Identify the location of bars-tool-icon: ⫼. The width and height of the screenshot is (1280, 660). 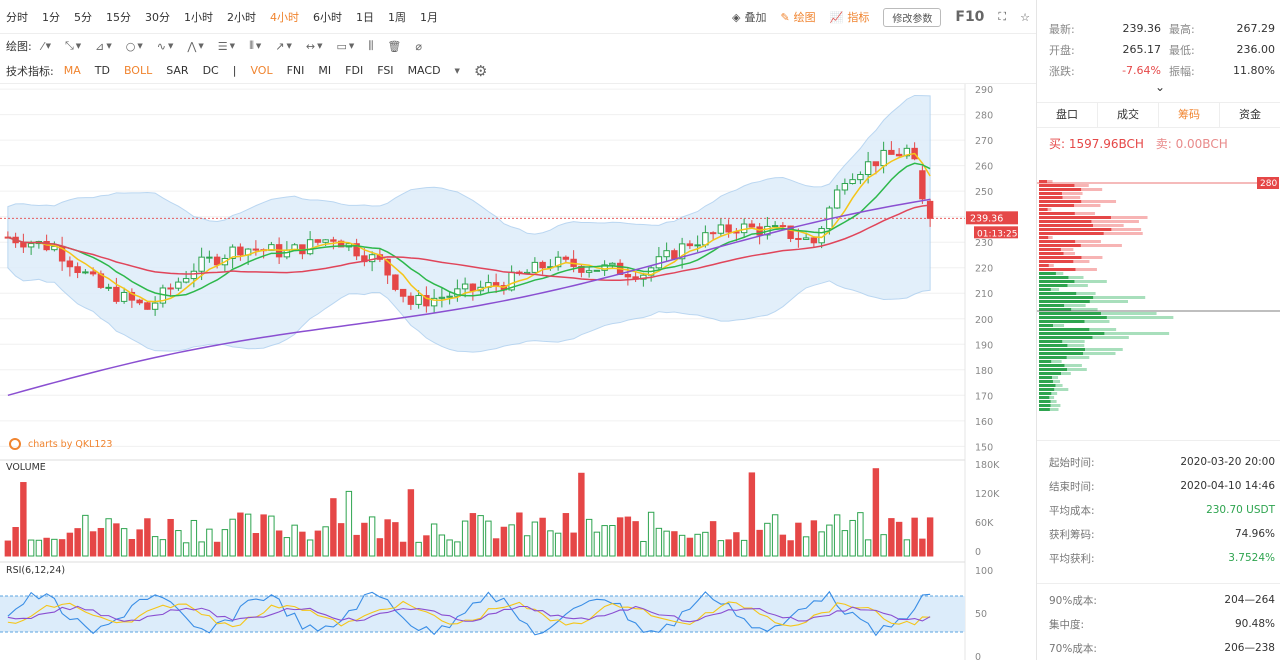
(371, 45).